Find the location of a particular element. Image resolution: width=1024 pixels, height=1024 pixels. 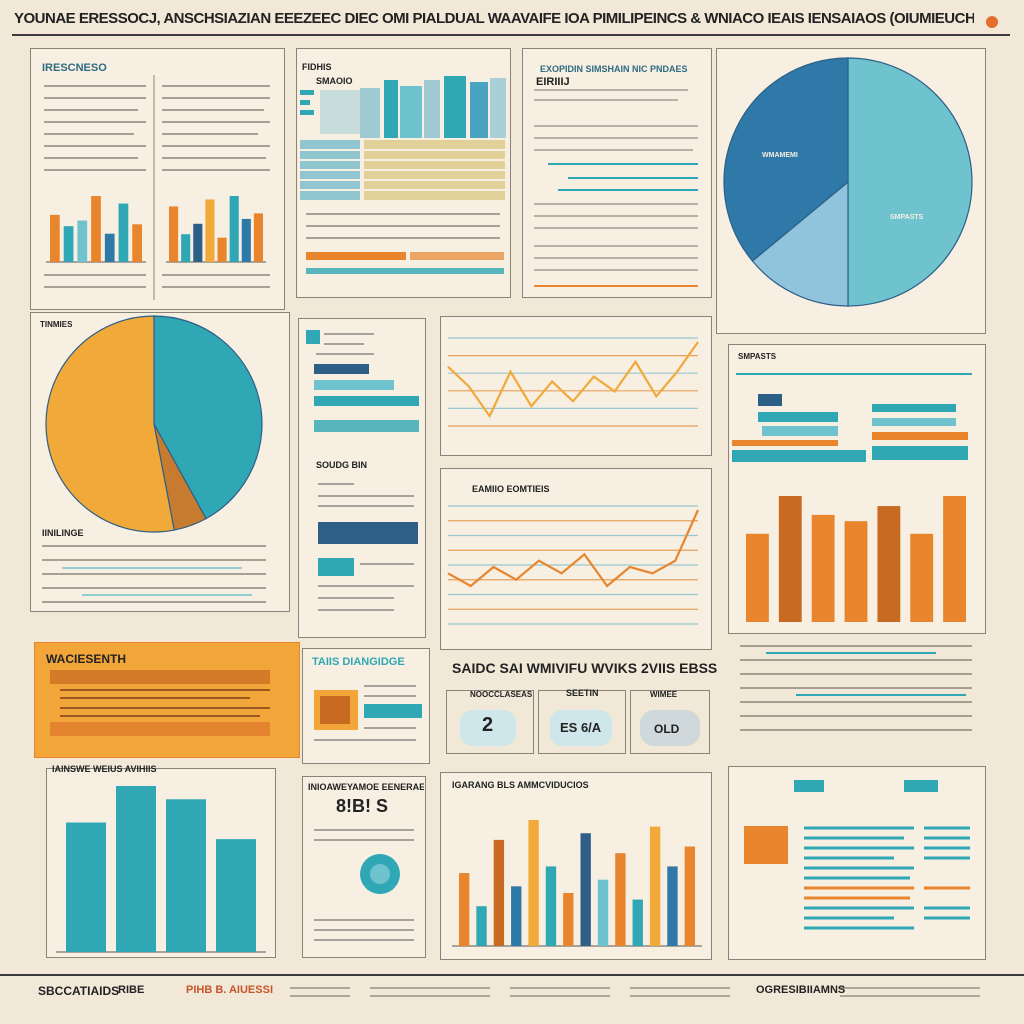

panel-subtitle: SMAOIO is located at coordinates (334, 81).